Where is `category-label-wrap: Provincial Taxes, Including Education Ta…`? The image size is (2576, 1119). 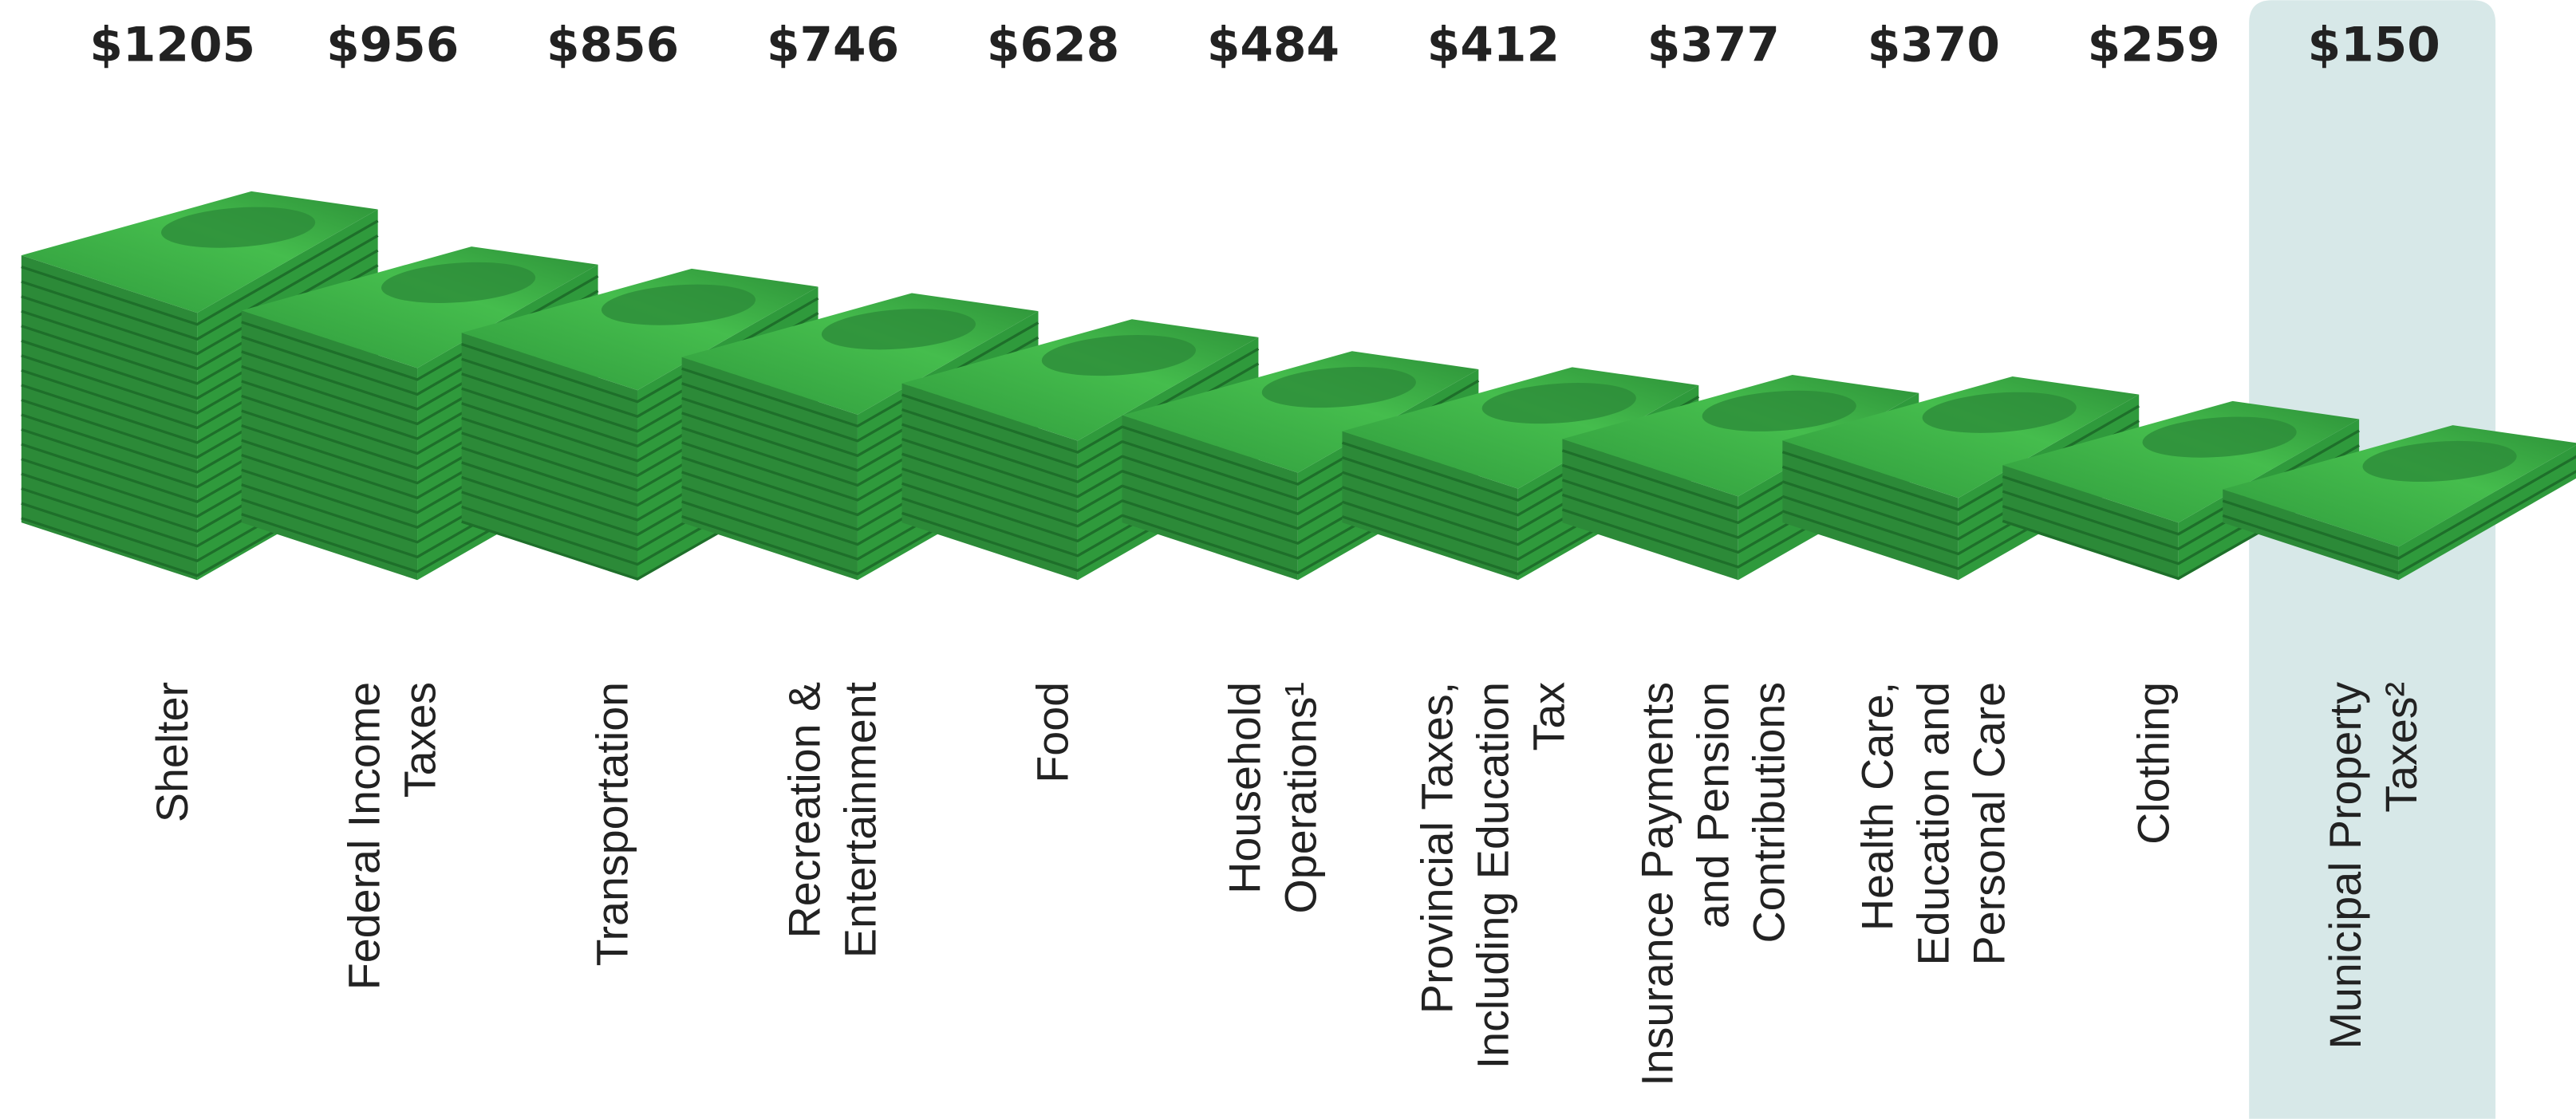 category-label-wrap: Provincial Taxes, Including Education Ta… is located at coordinates (1493, 899).